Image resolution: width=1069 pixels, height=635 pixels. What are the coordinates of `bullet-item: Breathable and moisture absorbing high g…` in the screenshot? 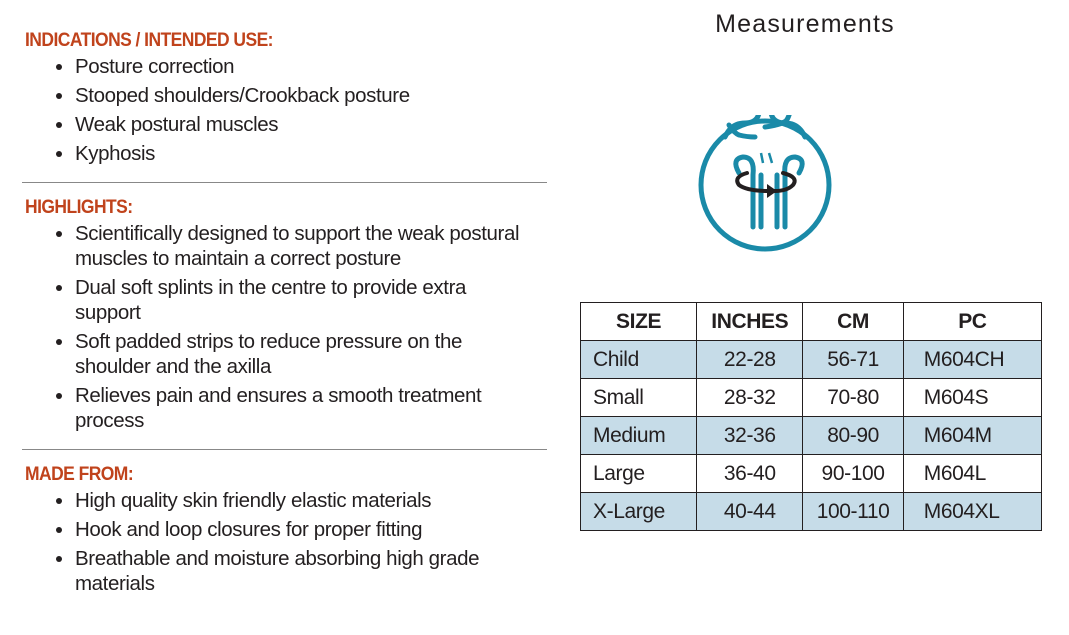 It's located at (288, 571).